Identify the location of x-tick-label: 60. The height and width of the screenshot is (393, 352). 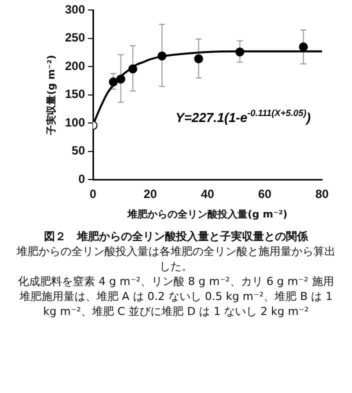
(265, 194).